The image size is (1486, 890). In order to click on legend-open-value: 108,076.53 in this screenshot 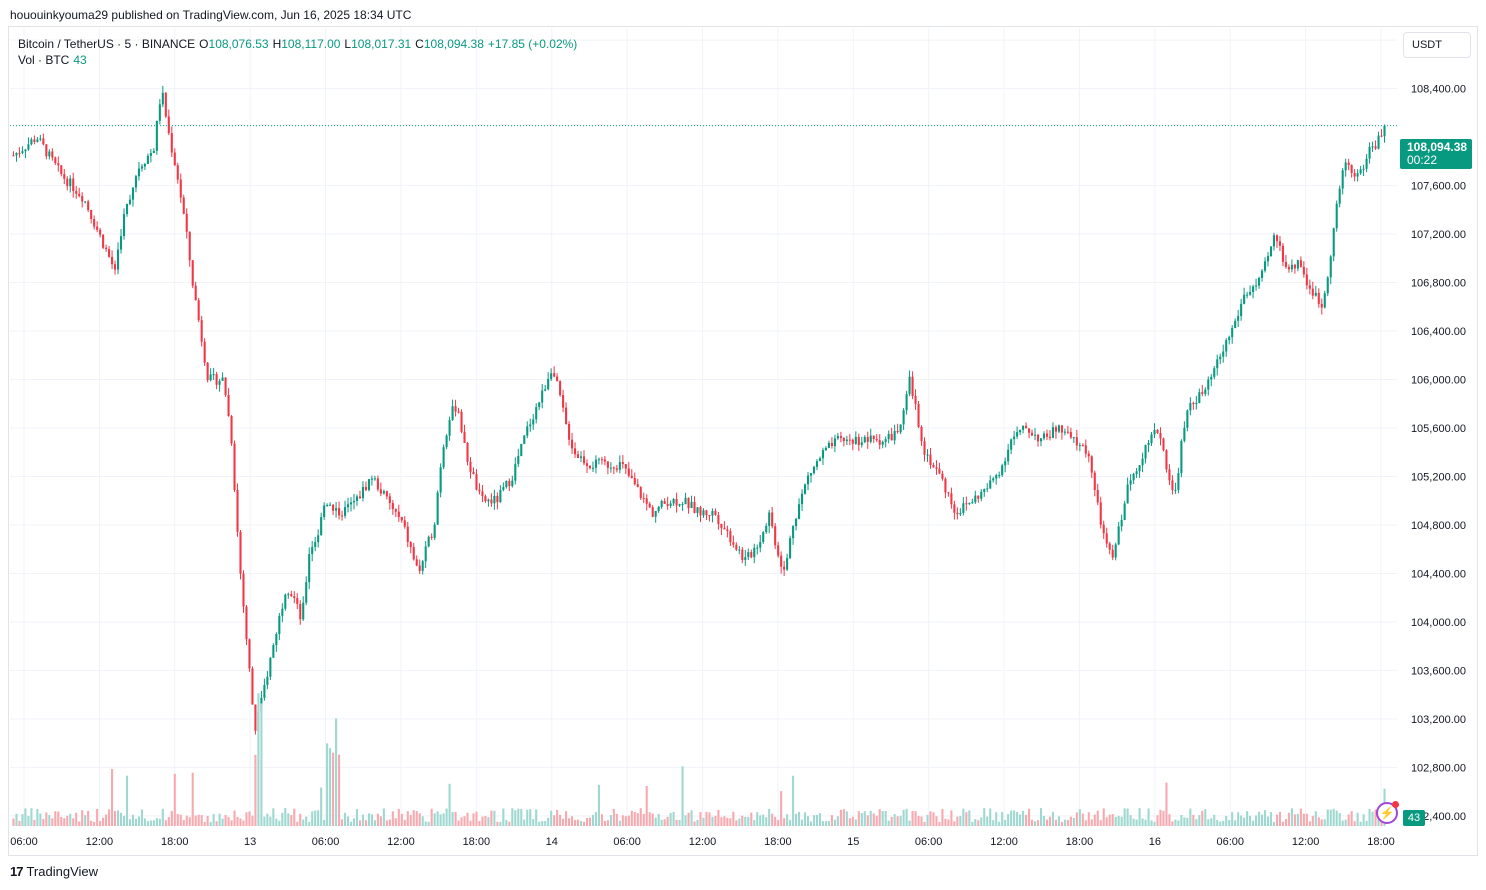, I will do `click(238, 44)`.